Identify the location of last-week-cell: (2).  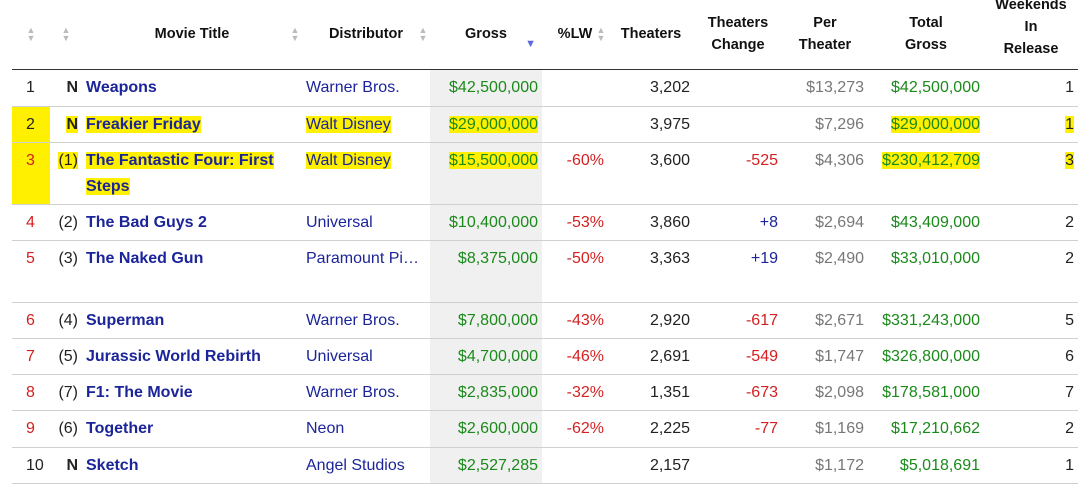
(66, 222).